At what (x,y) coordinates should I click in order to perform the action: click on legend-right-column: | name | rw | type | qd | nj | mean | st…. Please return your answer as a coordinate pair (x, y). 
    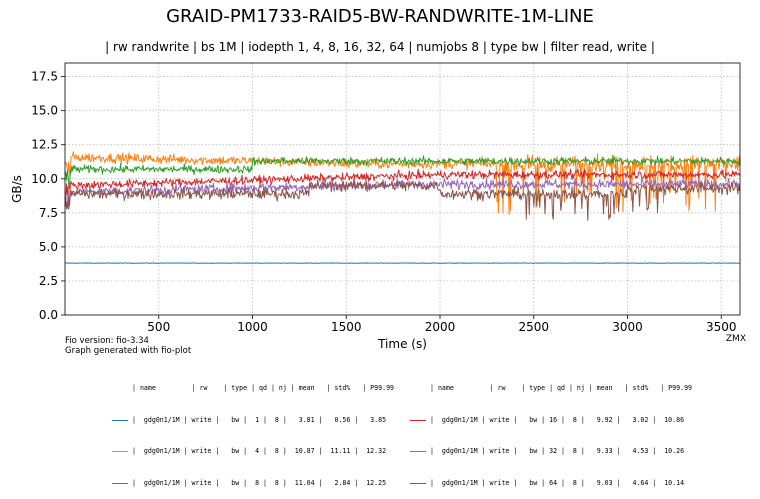
    Looking at the image, I should click on (551, 430).